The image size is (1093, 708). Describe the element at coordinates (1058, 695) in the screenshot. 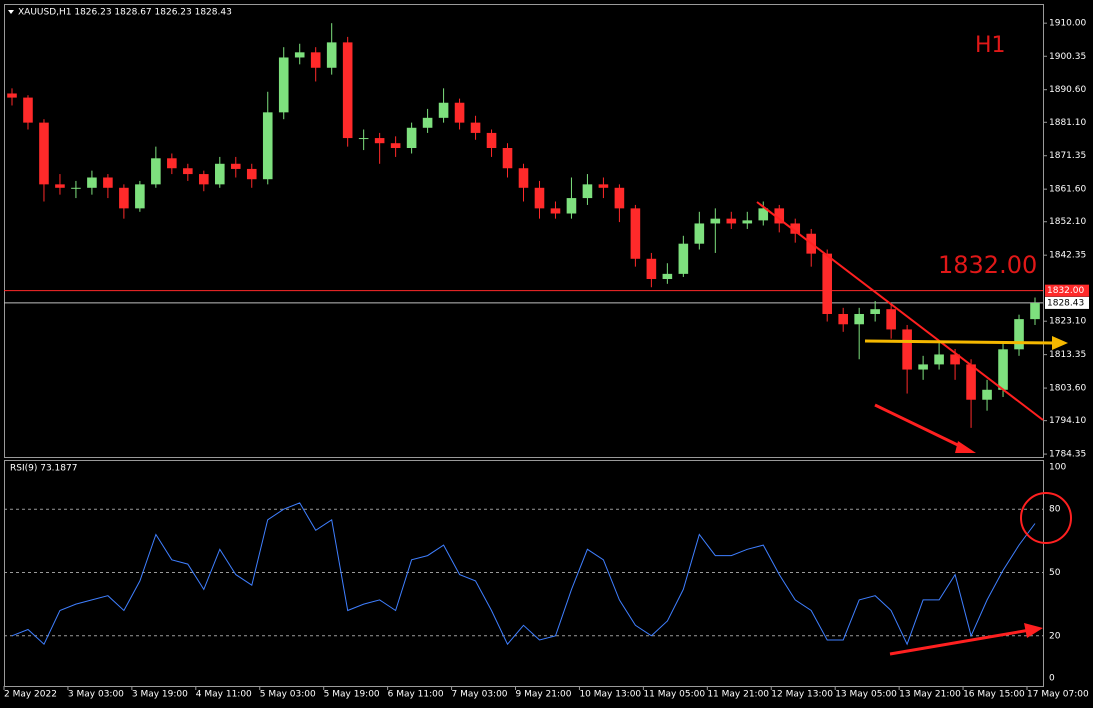

I see `x-tick-label: 17 May 07:00` at that location.